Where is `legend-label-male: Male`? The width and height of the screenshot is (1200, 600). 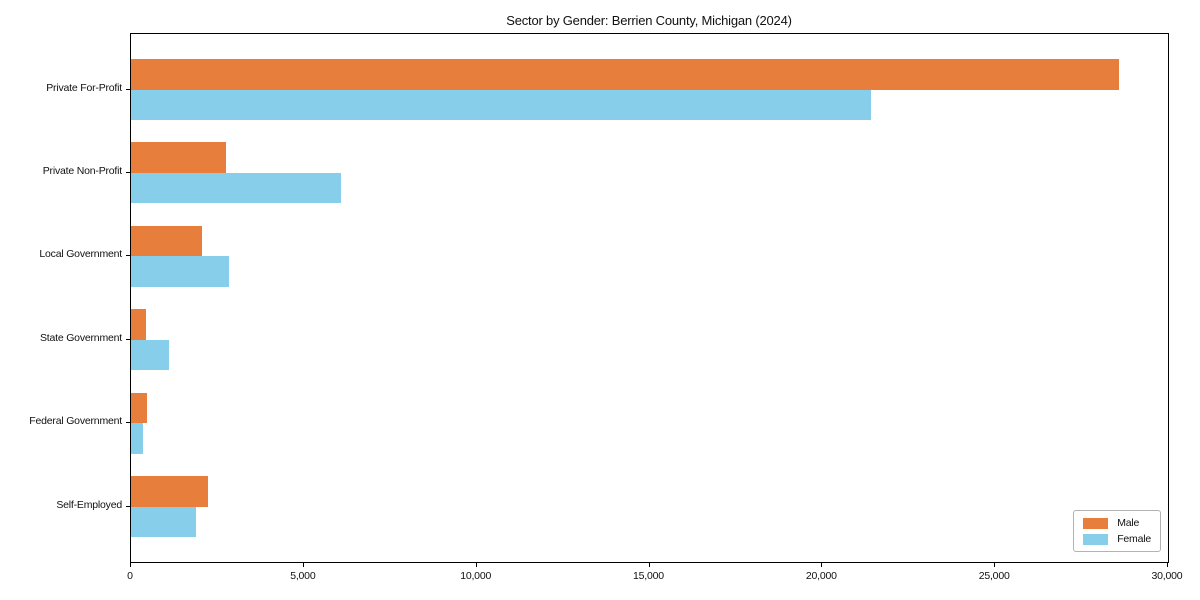 legend-label-male: Male is located at coordinates (1128, 523).